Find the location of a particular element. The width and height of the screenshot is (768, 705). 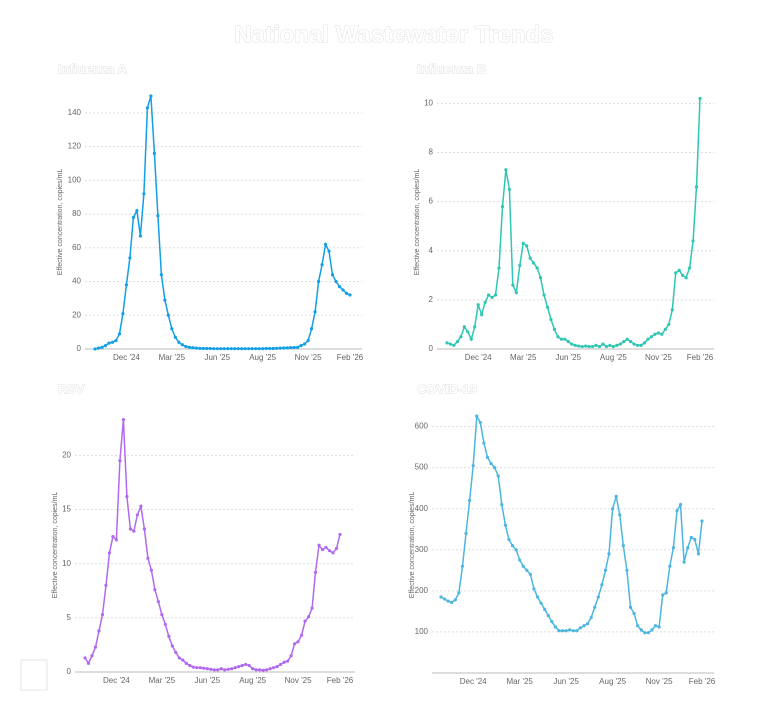

y-axis-label: Effective concentration, copies/mL is located at coordinates (55, 545).